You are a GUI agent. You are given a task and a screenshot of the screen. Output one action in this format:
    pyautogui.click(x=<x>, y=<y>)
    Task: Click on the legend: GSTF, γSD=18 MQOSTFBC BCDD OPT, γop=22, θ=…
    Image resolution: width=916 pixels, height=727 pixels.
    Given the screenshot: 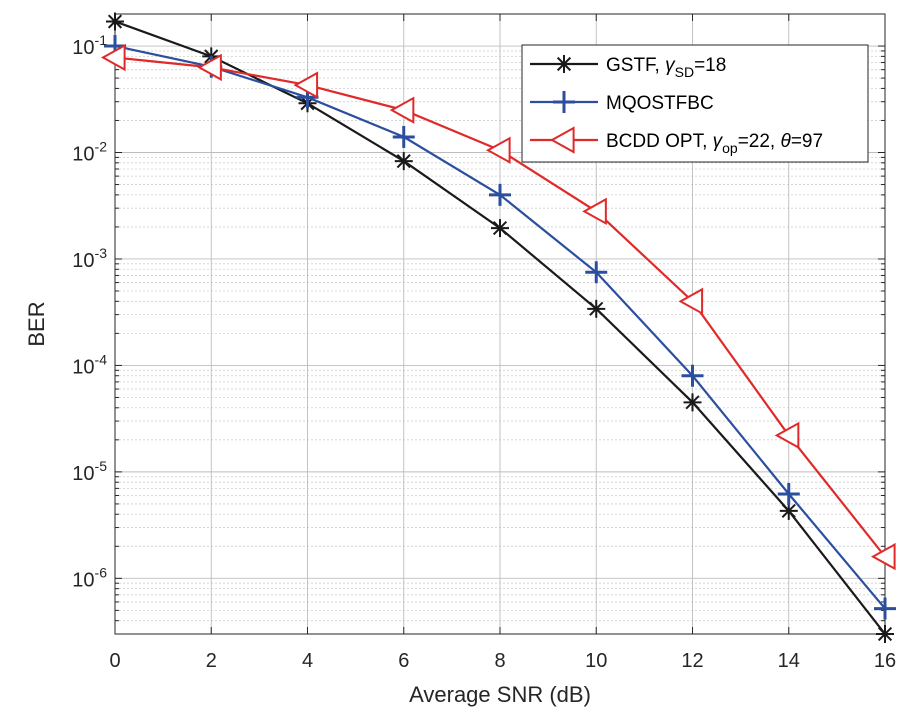 What is the action you would take?
    pyautogui.click(x=695, y=103)
    